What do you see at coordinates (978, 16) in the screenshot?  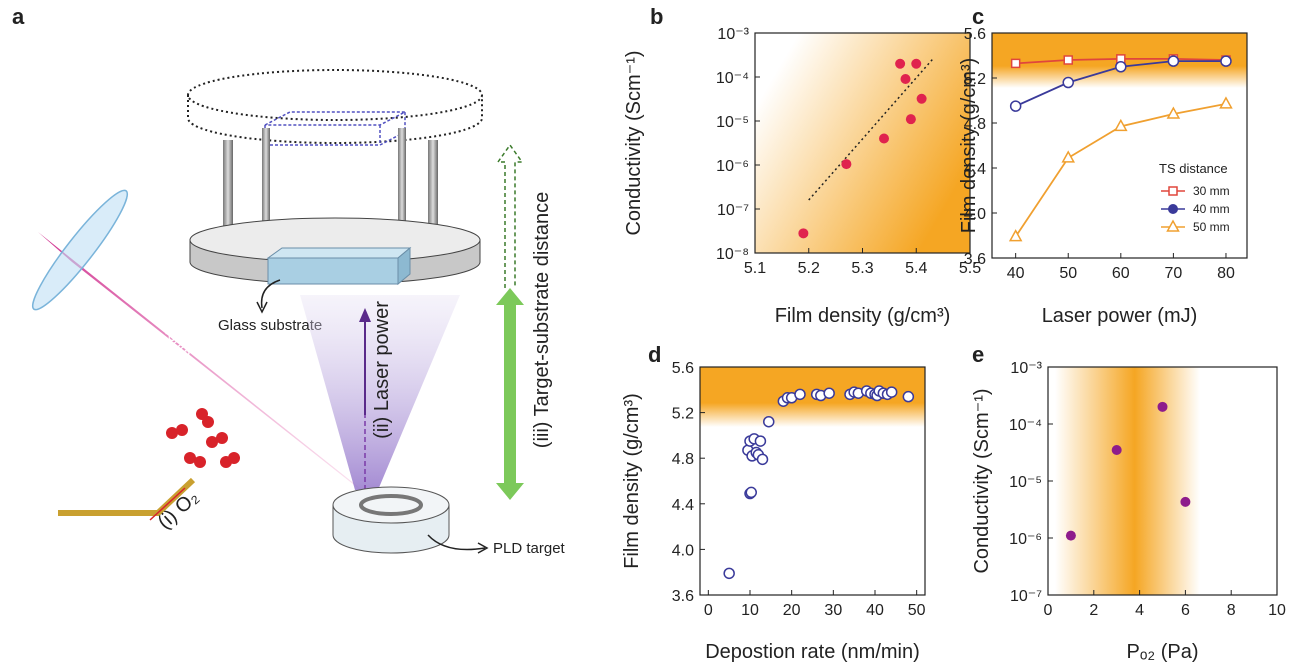 I see `panel-label: c` at bounding box center [978, 16].